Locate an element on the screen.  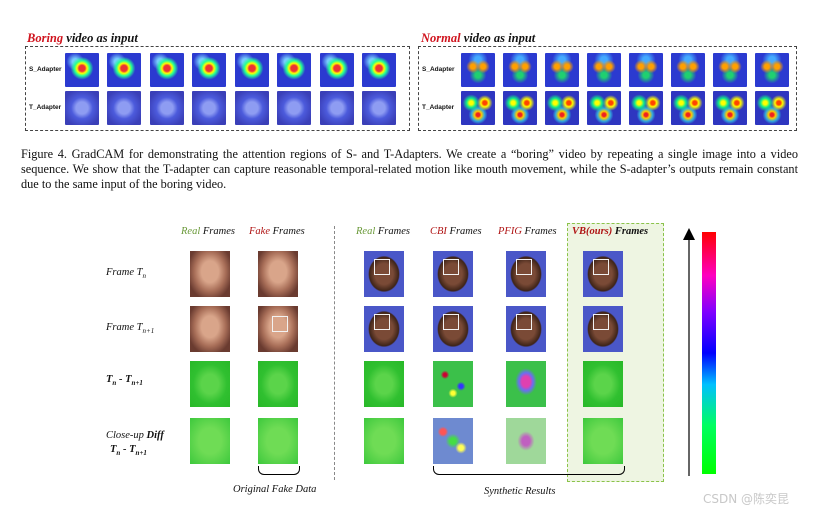
normal-title-highlight: Normal is located at coordinates (441, 38).